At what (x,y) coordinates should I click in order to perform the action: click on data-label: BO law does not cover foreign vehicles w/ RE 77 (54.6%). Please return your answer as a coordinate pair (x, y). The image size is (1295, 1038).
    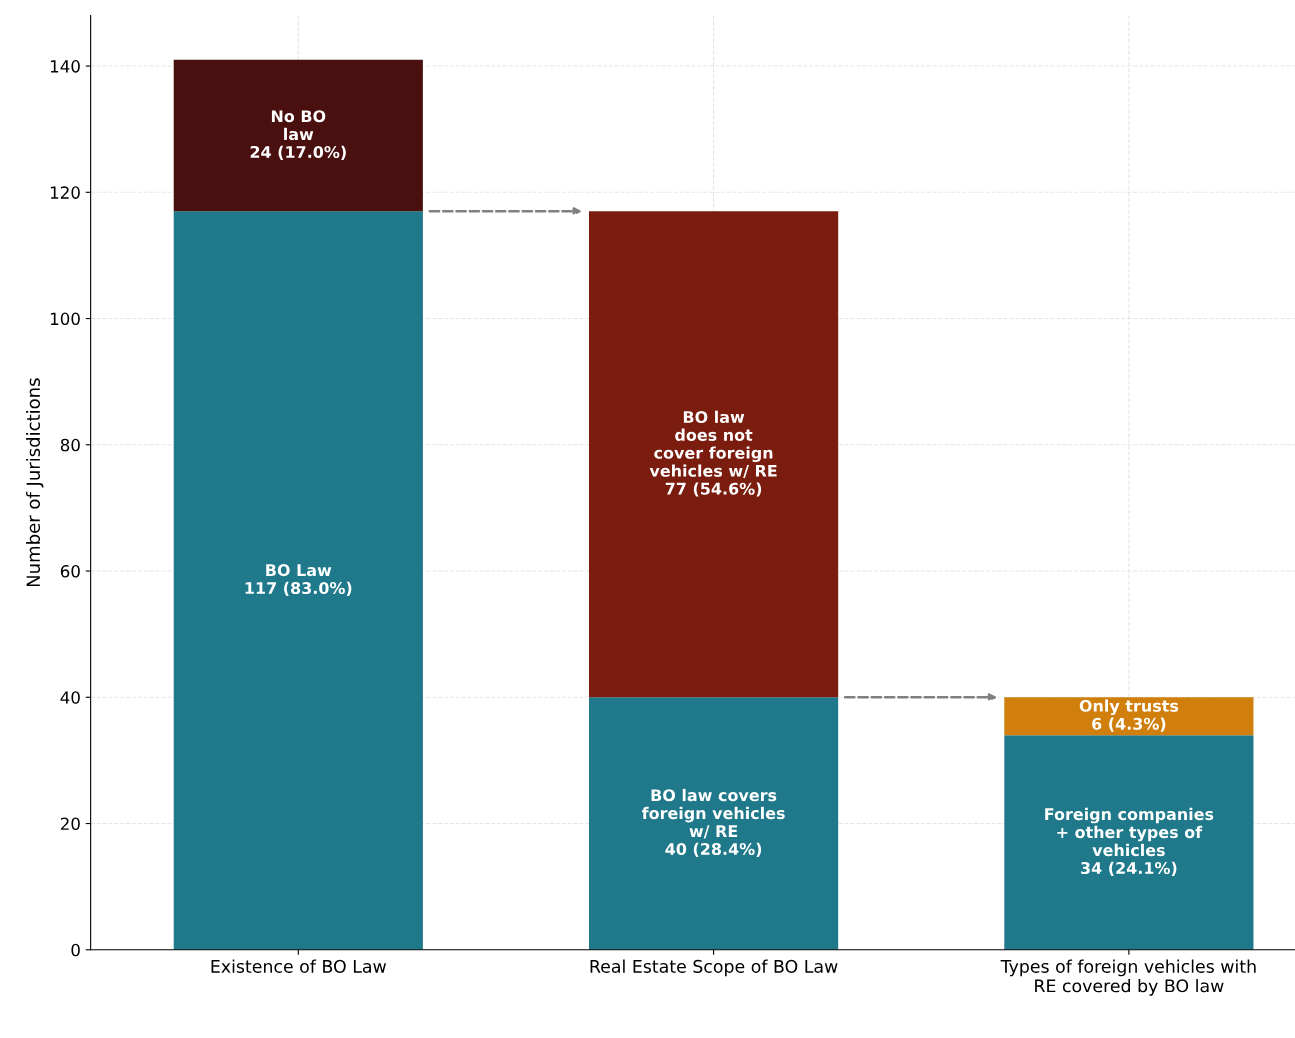
    Looking at the image, I should click on (713, 453).